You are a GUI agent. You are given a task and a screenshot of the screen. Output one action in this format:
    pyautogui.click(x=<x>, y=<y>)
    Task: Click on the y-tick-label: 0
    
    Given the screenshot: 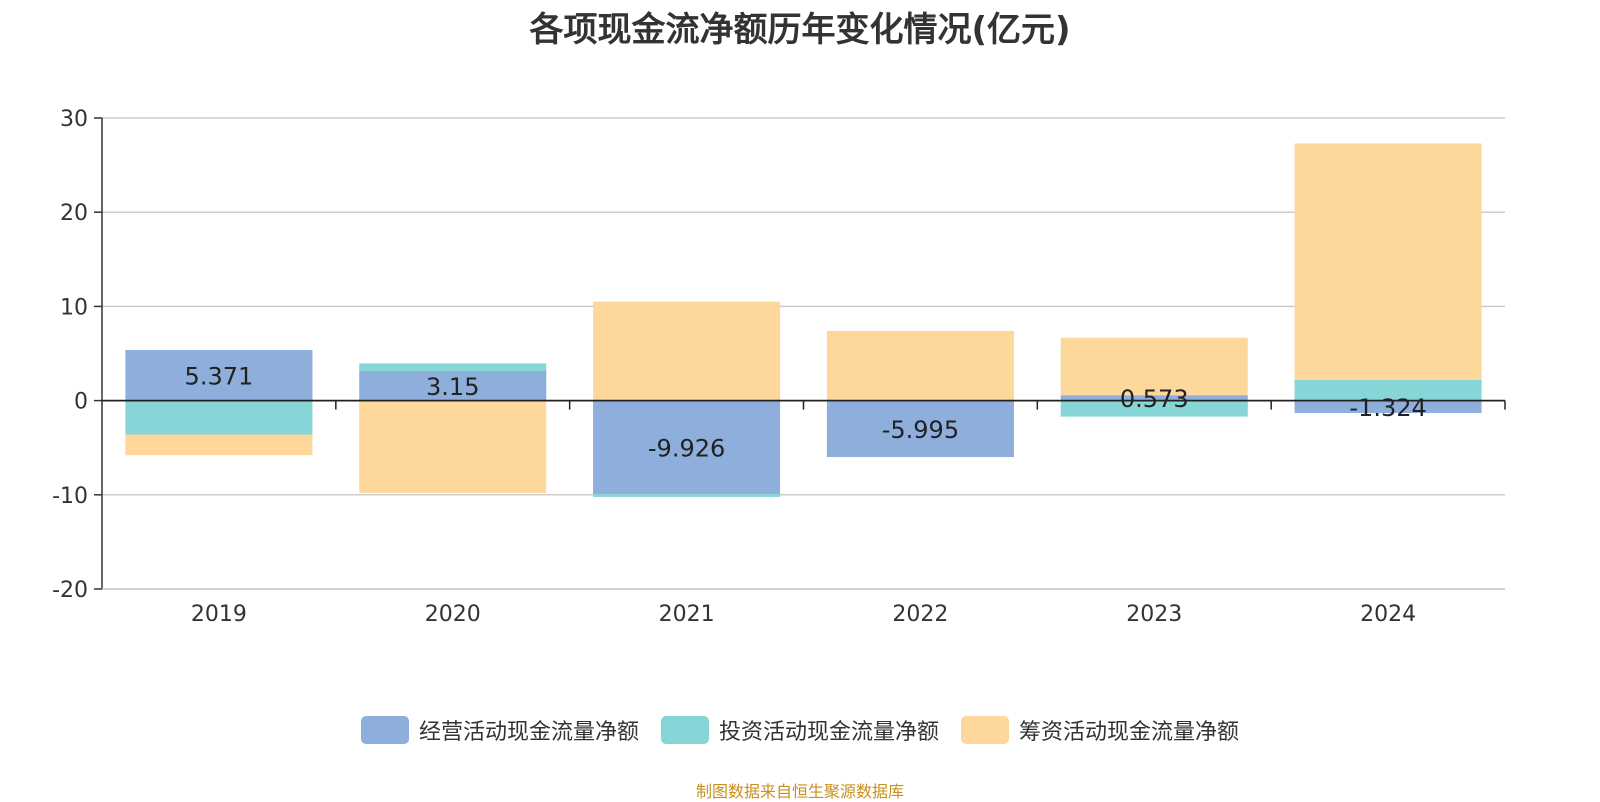 What is the action you would take?
    pyautogui.click(x=81, y=402)
    